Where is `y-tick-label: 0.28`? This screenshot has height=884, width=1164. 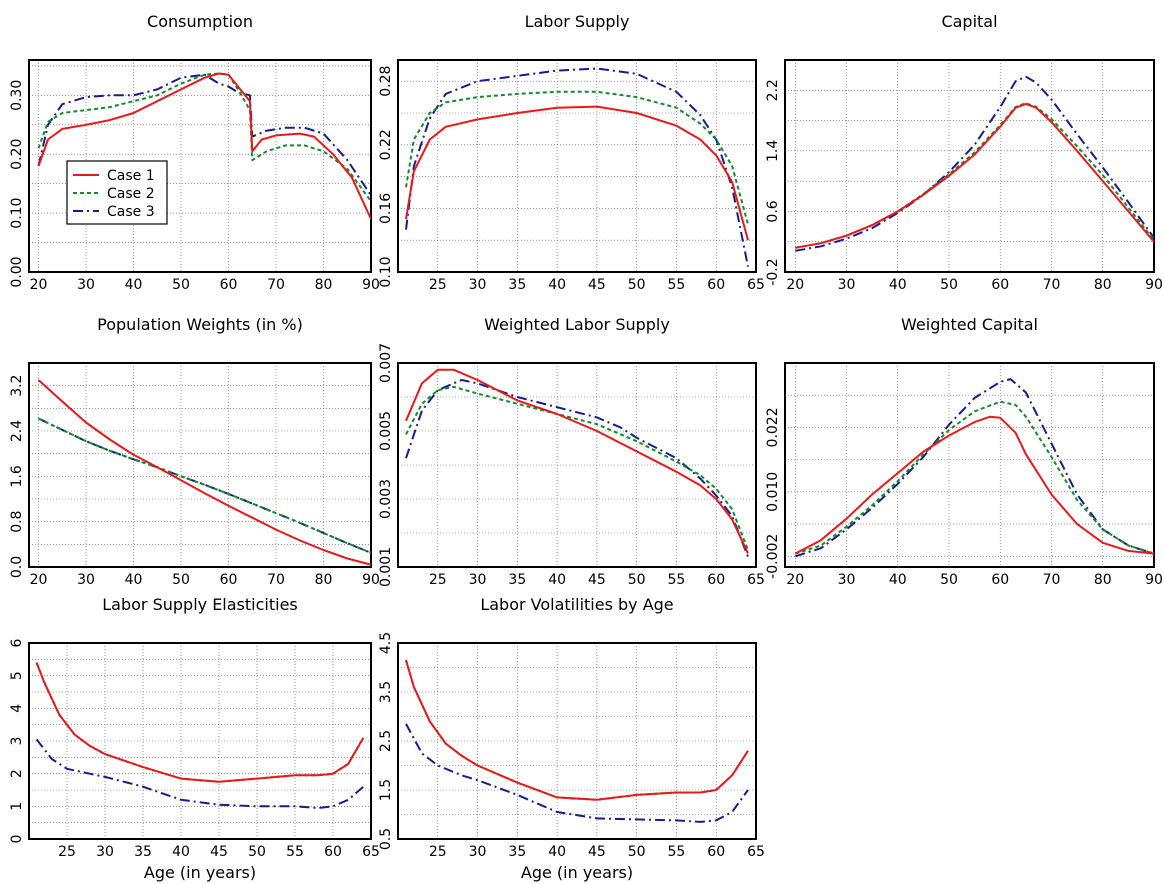
y-tick-label: 0.28 is located at coordinates (386, 81).